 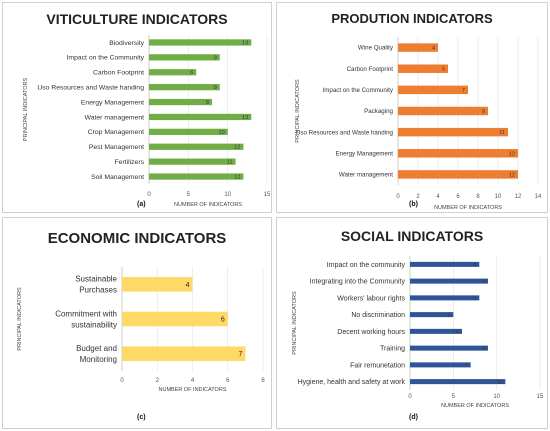 I want to click on category-label: Packaging, so click(x=378, y=111).